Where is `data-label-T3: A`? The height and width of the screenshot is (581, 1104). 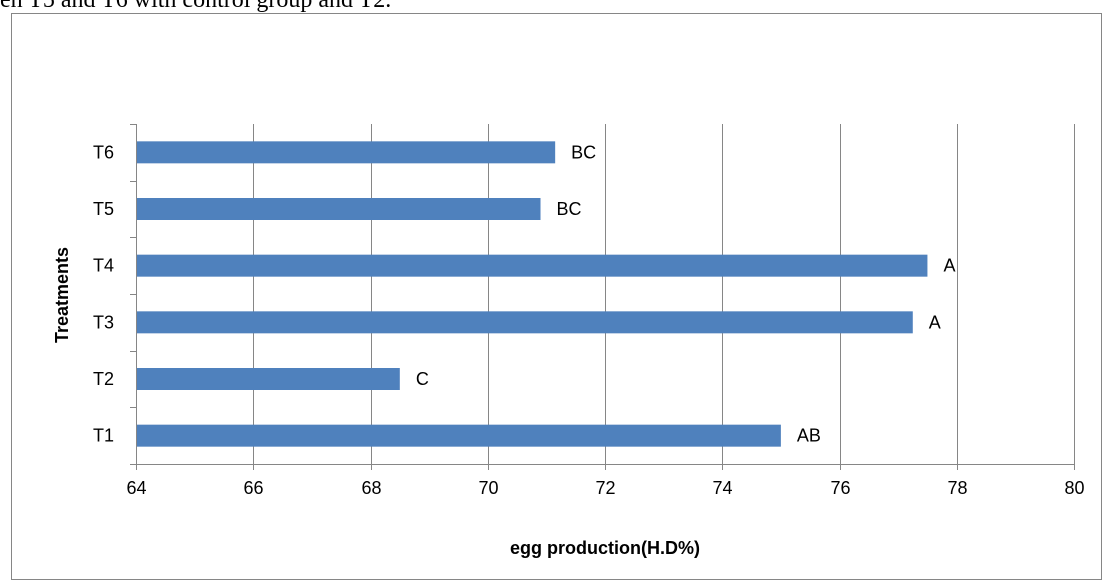
data-label-T3: A is located at coordinates (935, 322).